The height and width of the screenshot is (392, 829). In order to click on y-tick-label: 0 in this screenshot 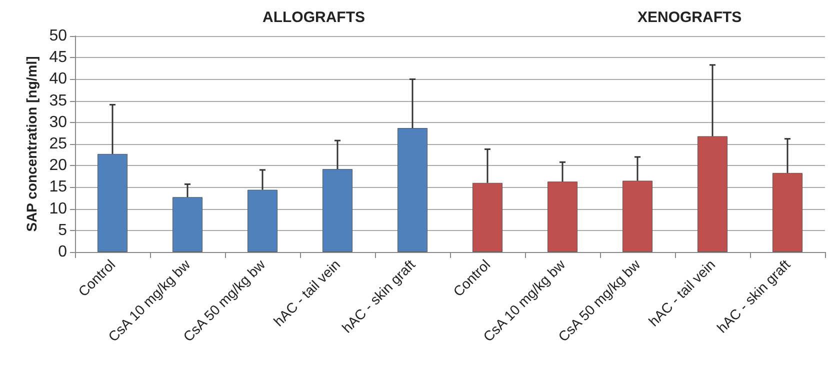, I will do `click(63, 252)`.